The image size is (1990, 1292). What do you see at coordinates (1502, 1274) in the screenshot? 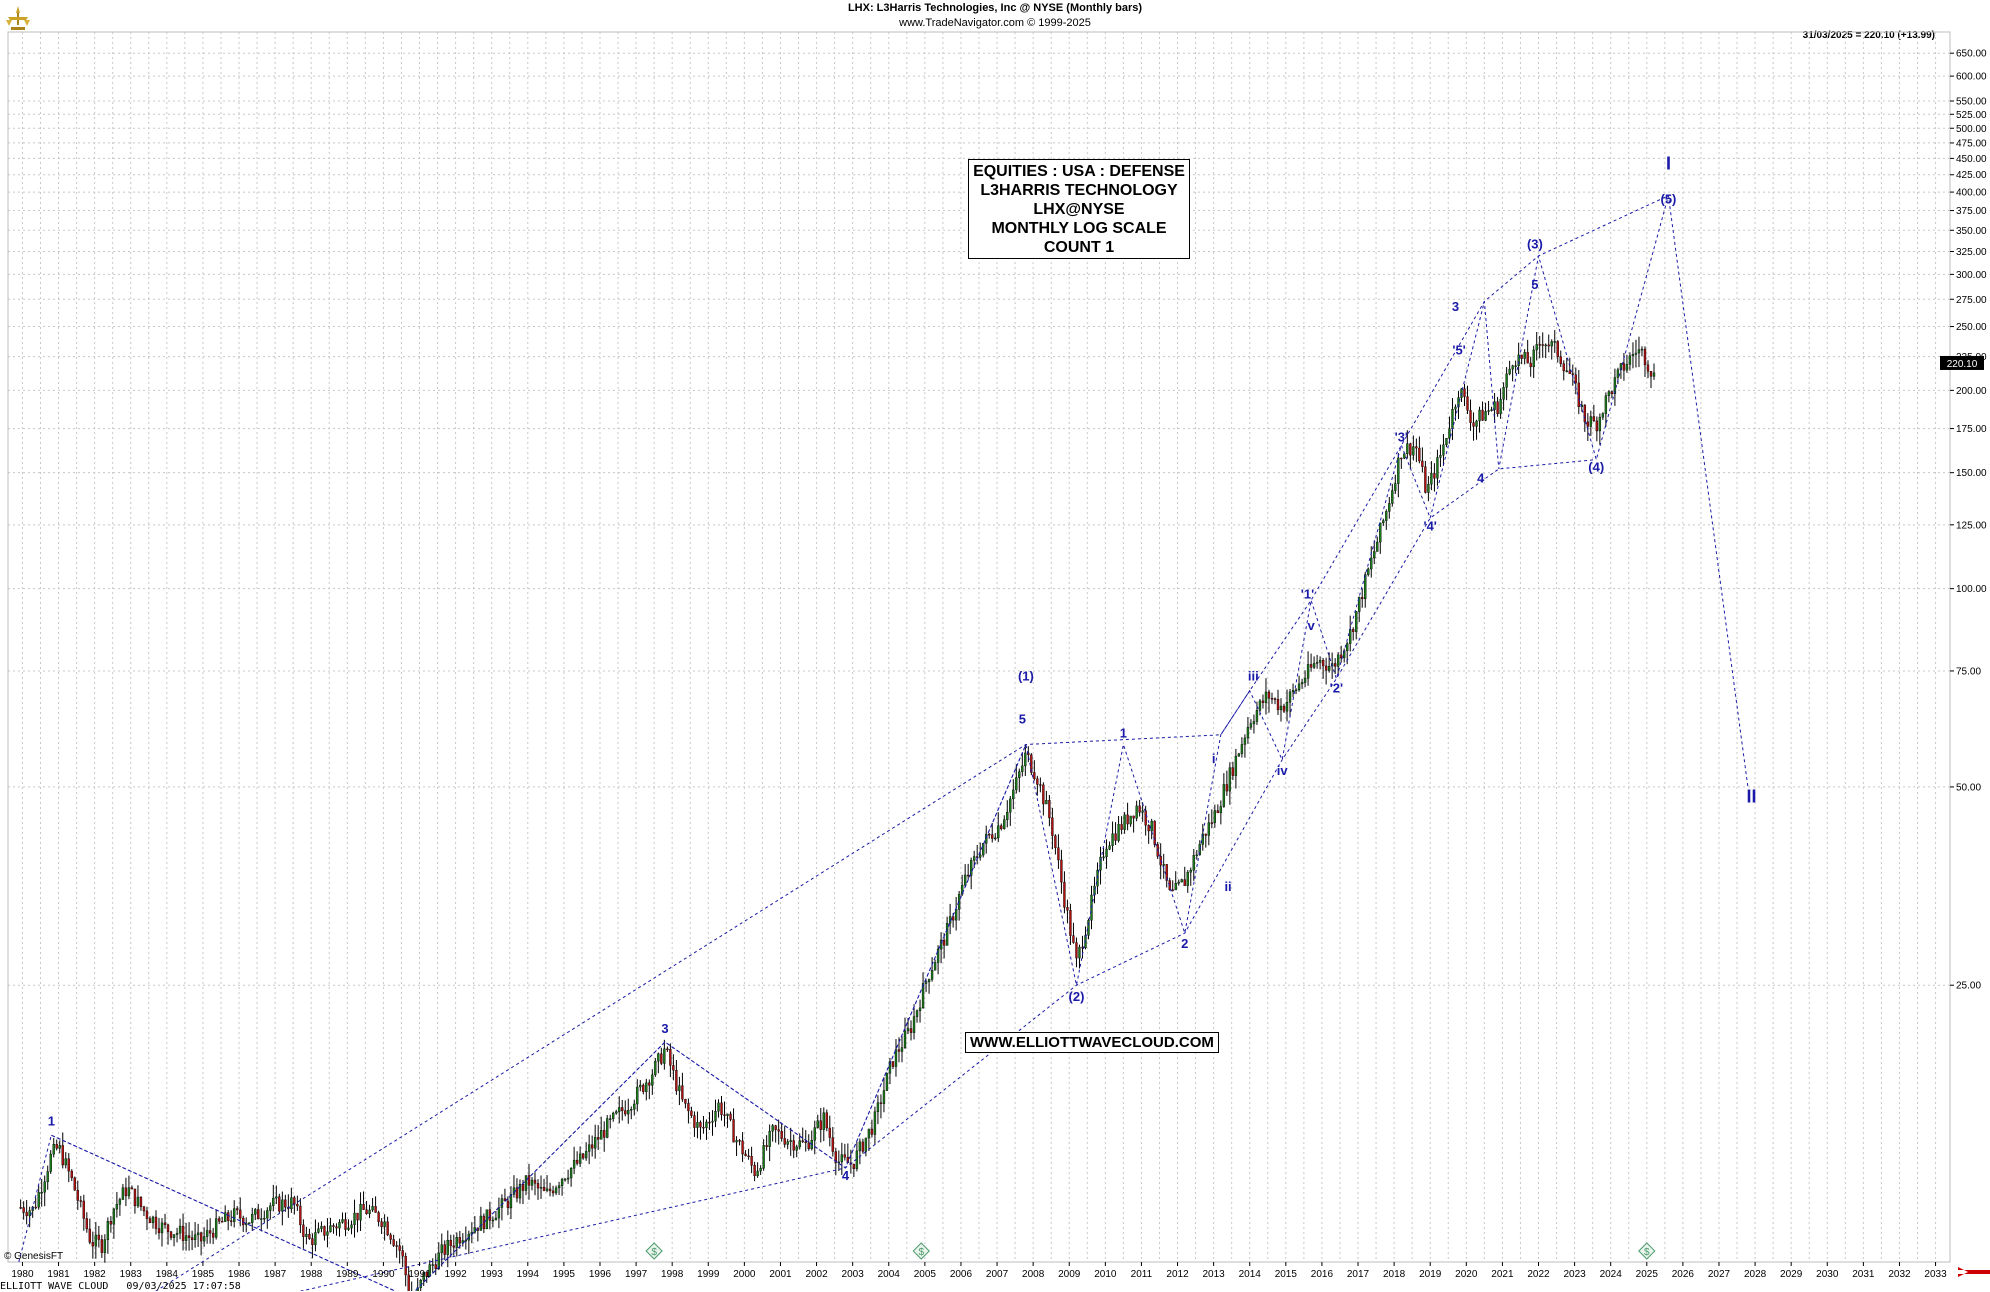
I see `x-tick-label: 2021` at bounding box center [1502, 1274].